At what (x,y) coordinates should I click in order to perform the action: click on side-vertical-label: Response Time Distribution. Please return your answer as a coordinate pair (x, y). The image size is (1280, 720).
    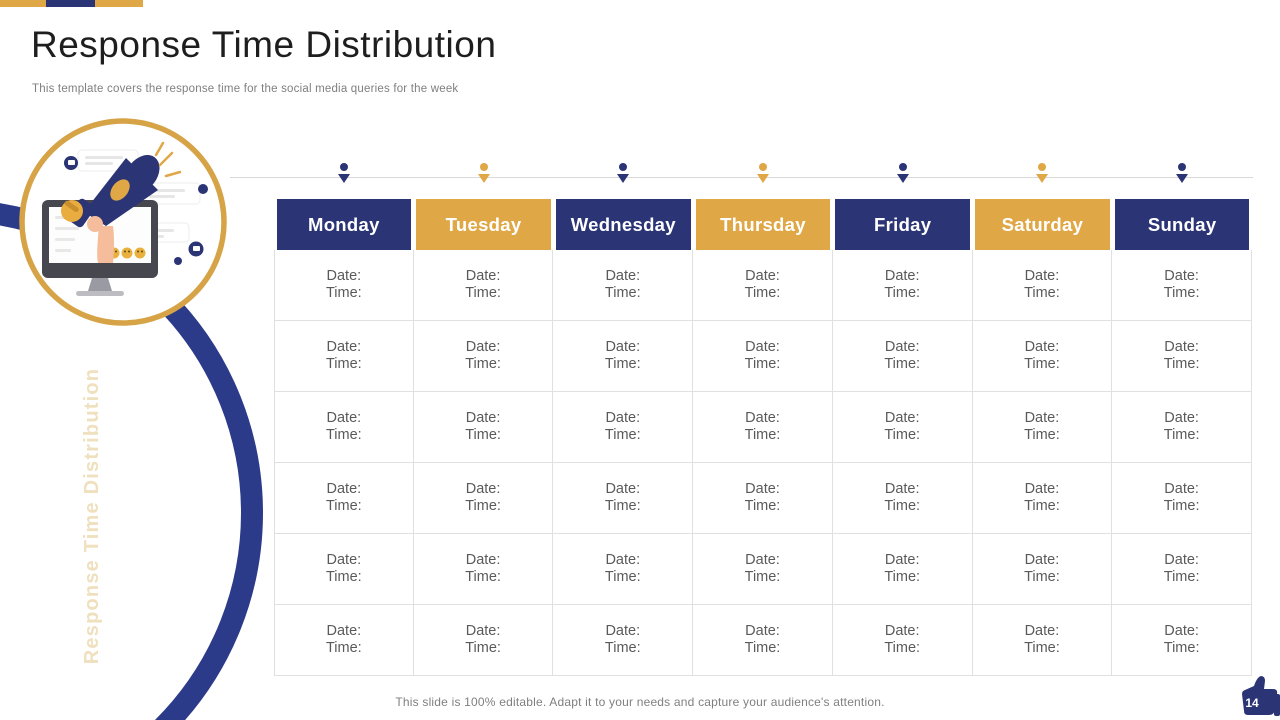
    Looking at the image, I should click on (92, 516).